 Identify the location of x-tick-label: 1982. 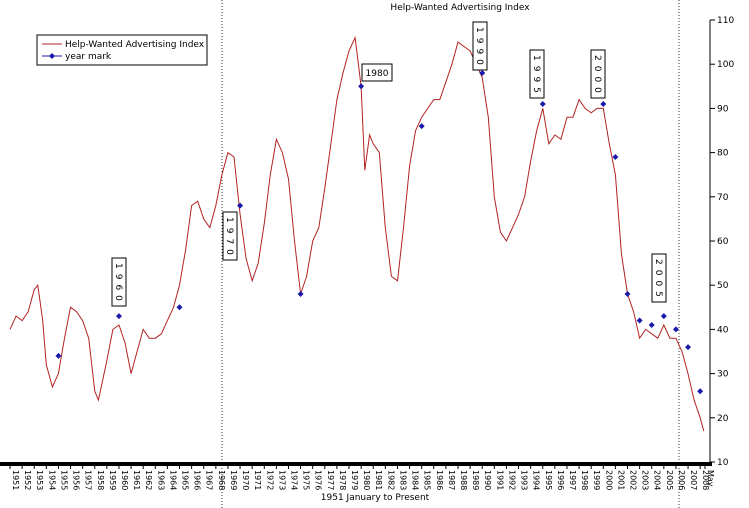
(390, 480).